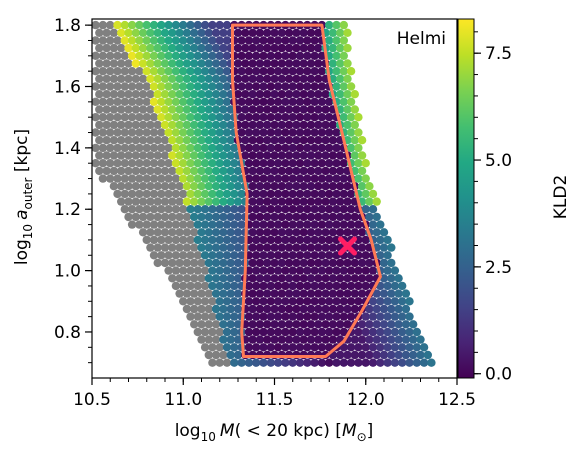  I want to click on colorbar-tick-label: 2.5, so click(498, 268).